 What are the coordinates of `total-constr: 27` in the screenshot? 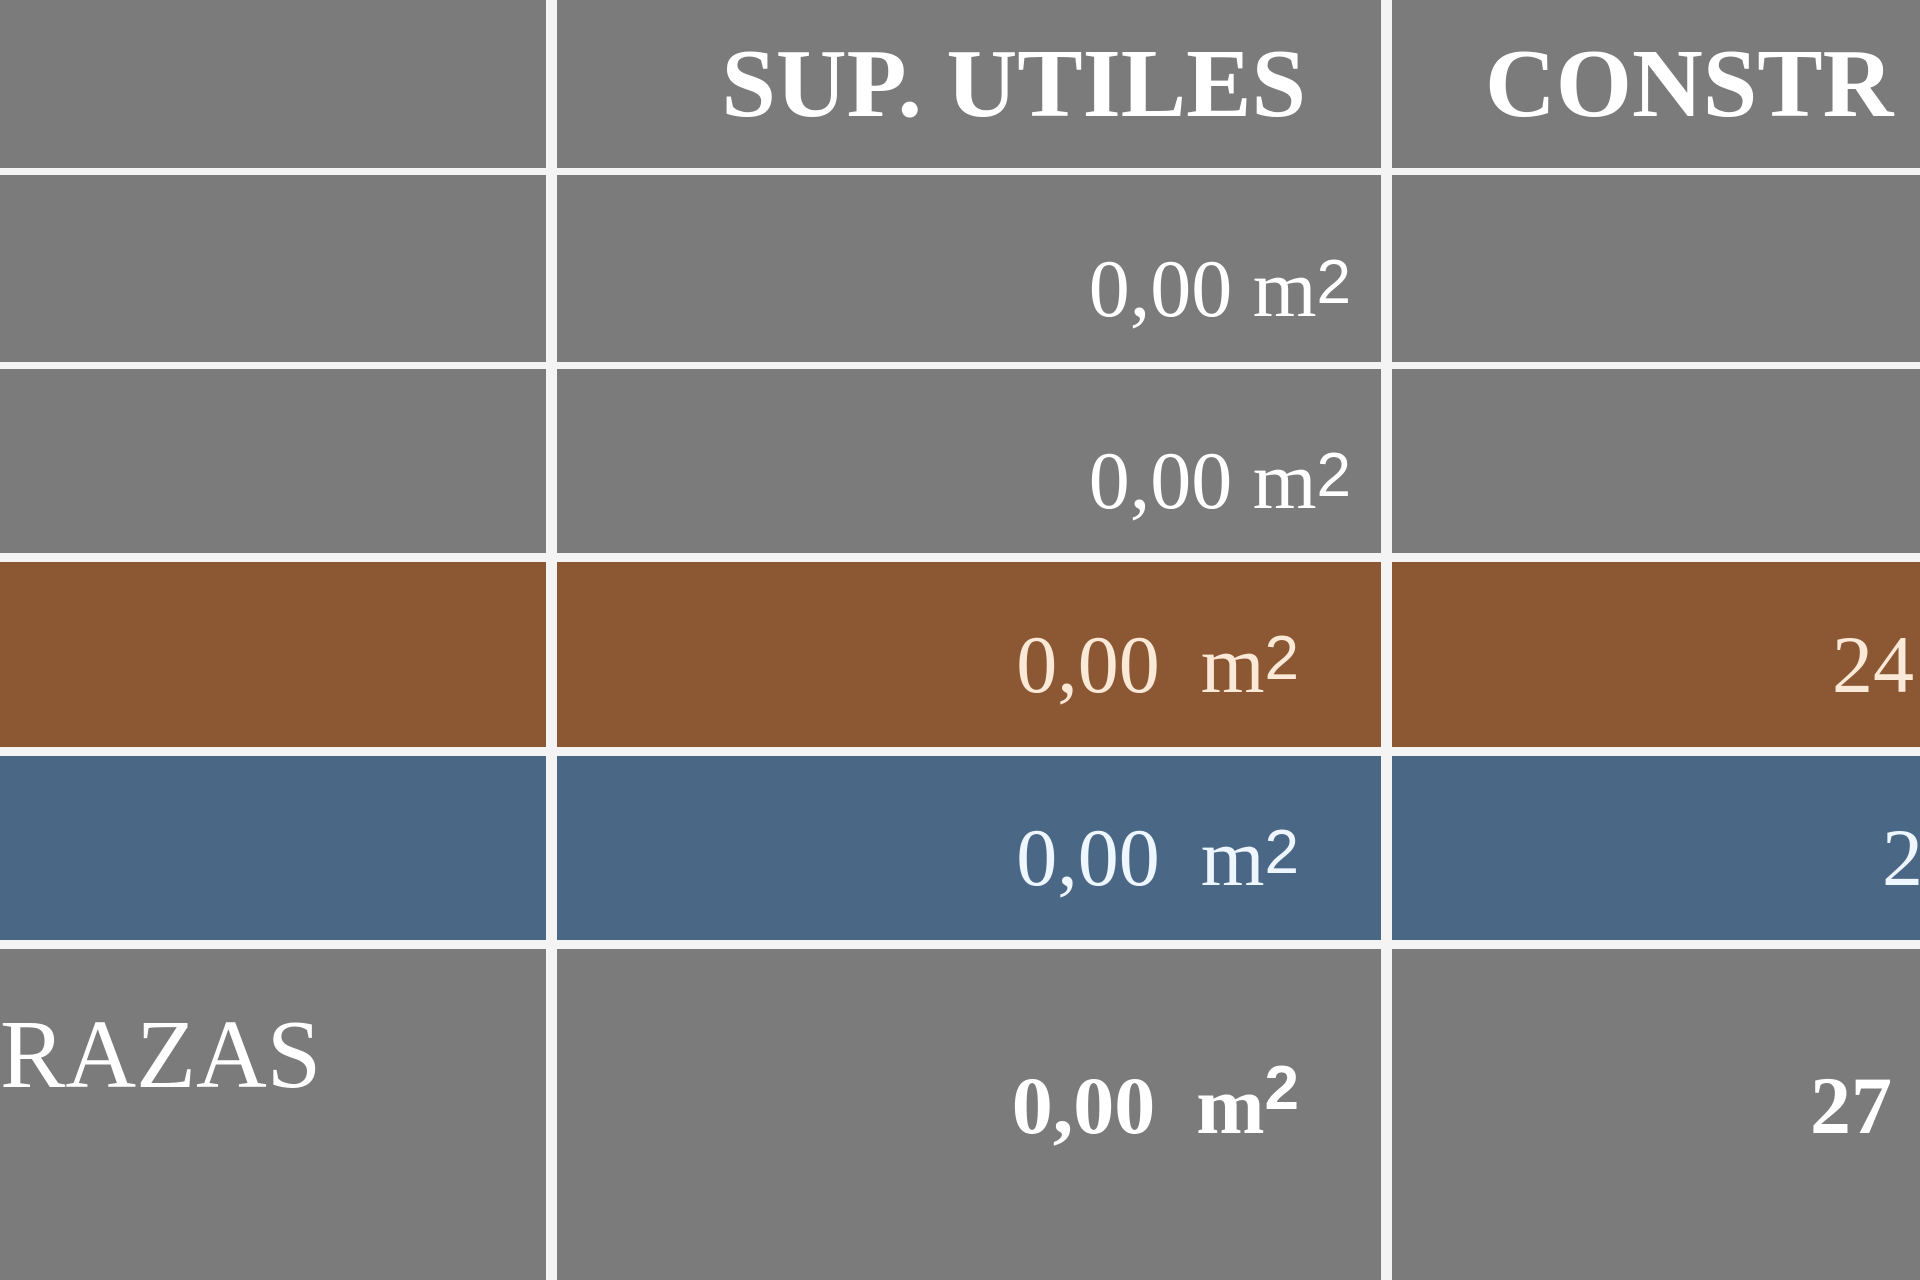 It's located at (1656, 1114).